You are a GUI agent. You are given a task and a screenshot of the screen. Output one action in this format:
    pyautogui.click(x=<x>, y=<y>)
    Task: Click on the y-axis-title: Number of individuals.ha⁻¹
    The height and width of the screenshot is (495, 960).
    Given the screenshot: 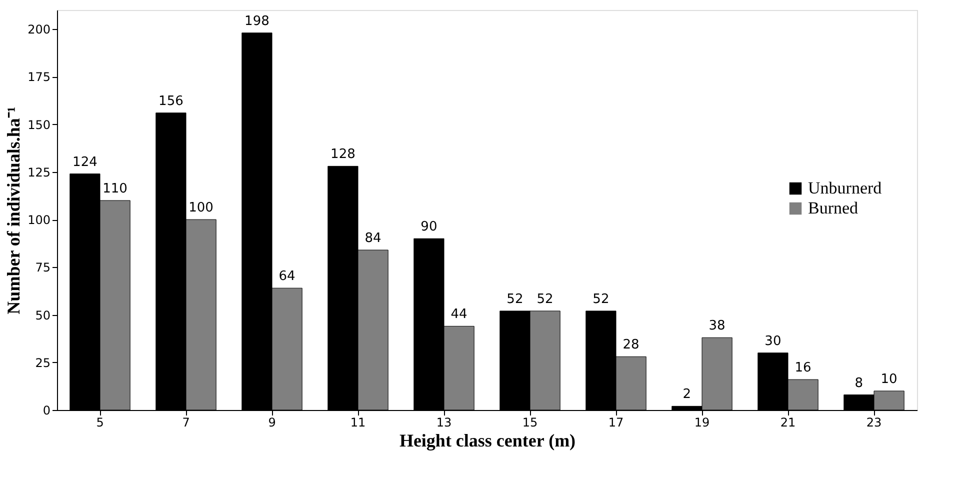 What is the action you would take?
    pyautogui.click(x=14, y=210)
    